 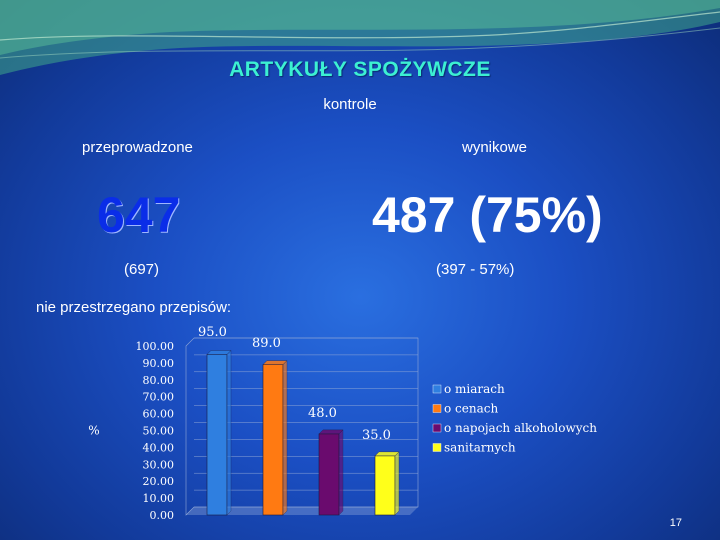 I want to click on section-label: nie przestrzegano przepisów:, so click(x=134, y=307).